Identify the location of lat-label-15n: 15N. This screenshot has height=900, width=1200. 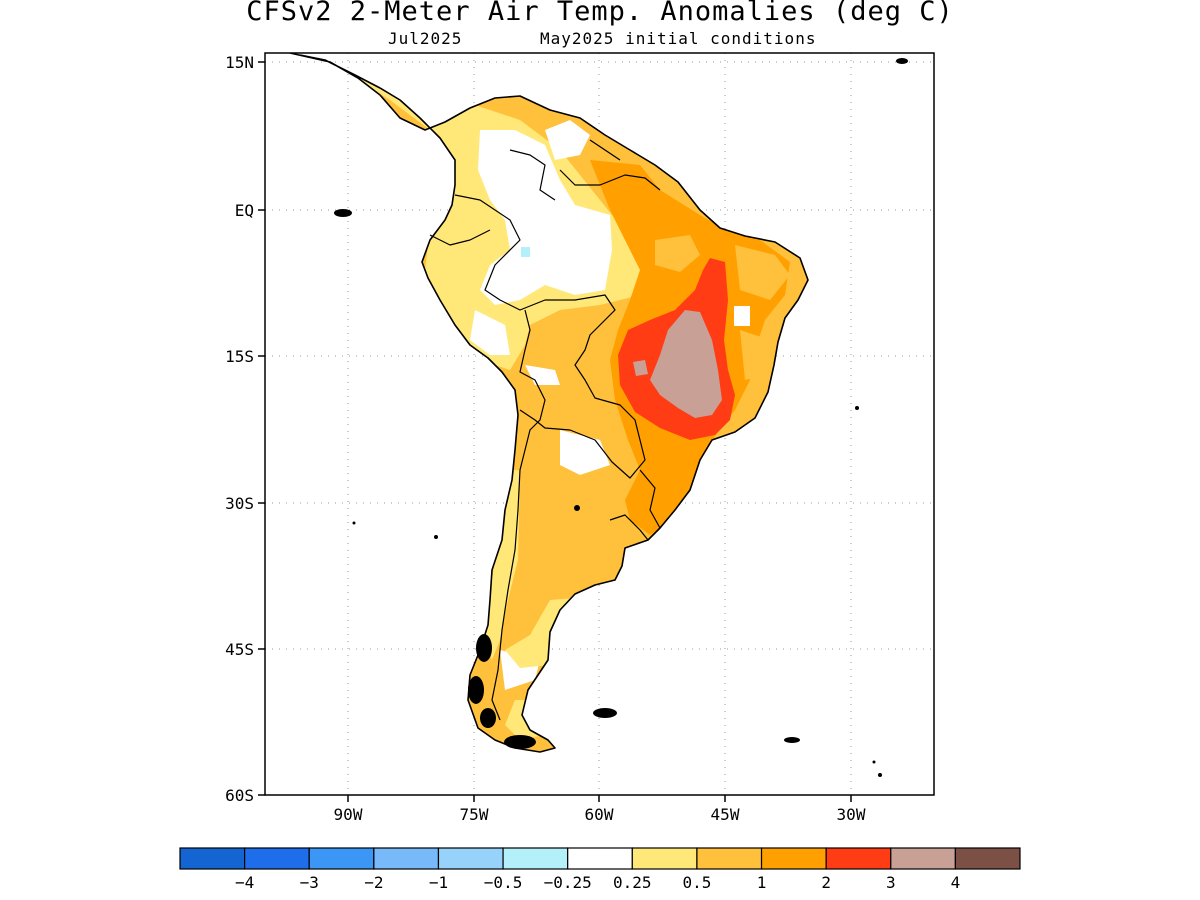
(239, 62).